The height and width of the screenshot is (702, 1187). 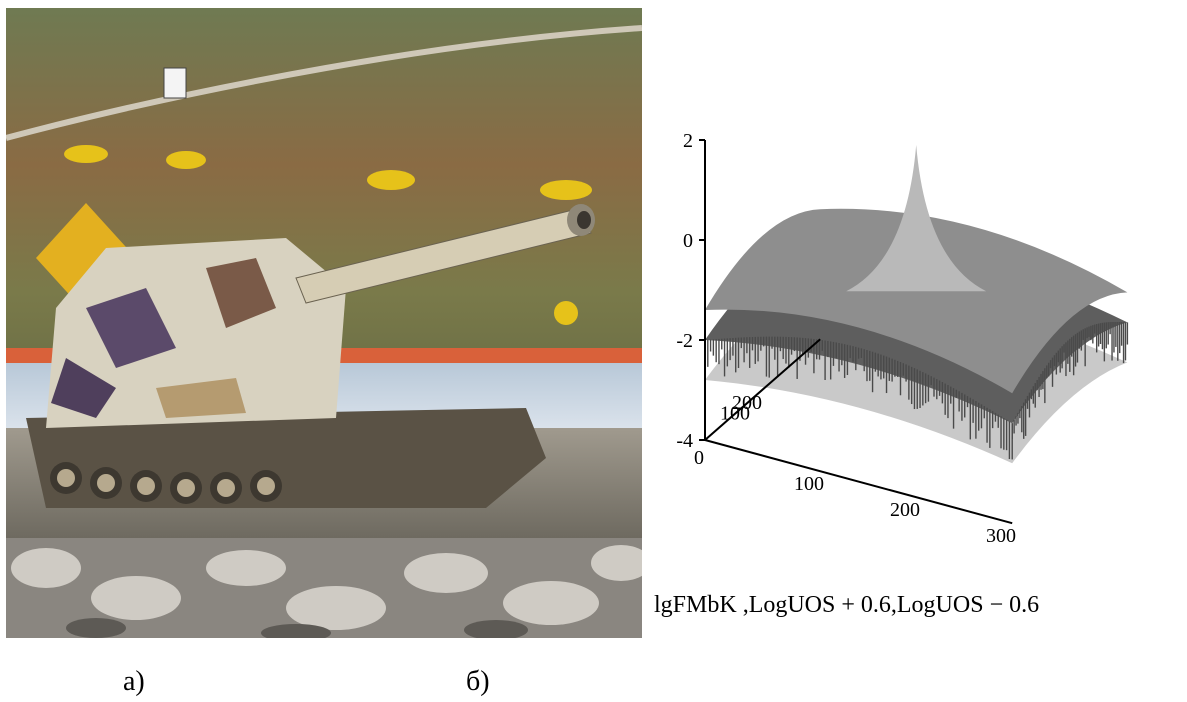 What do you see at coordinates (762, 389) in the screenshot?
I see `y-axis` at bounding box center [762, 389].